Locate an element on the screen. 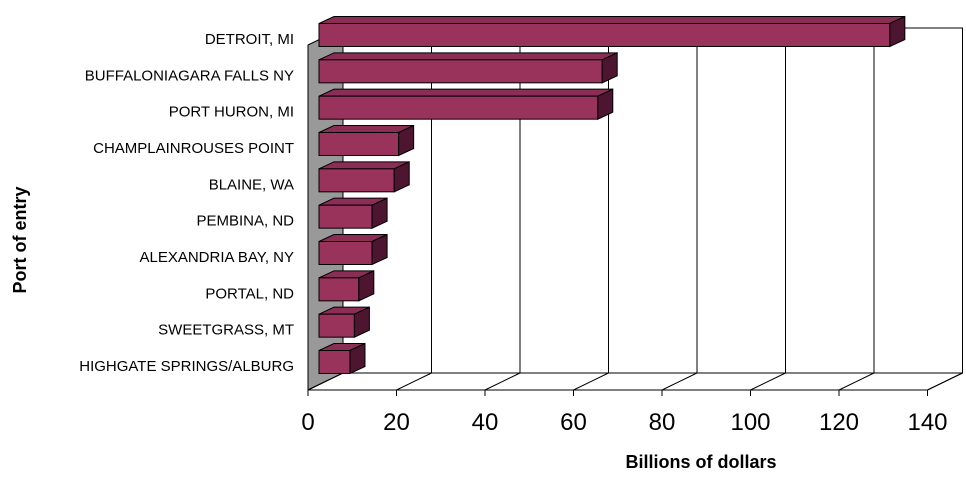 The height and width of the screenshot is (481, 966). x-tick-label: 20 is located at coordinates (396, 422).